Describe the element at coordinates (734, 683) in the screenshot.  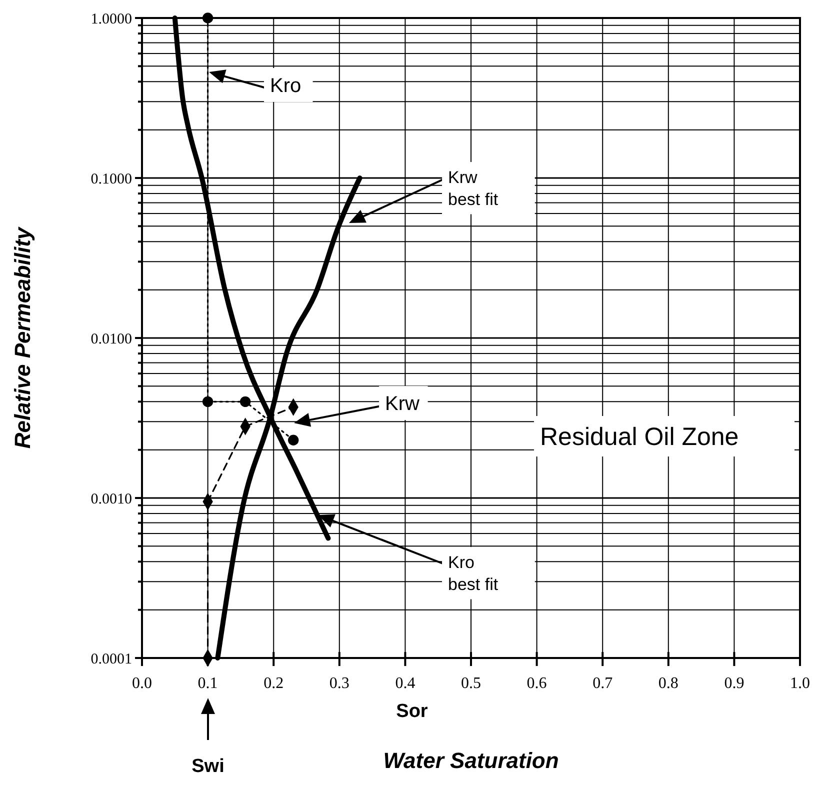
I see `x-tick-label: 0.9` at that location.